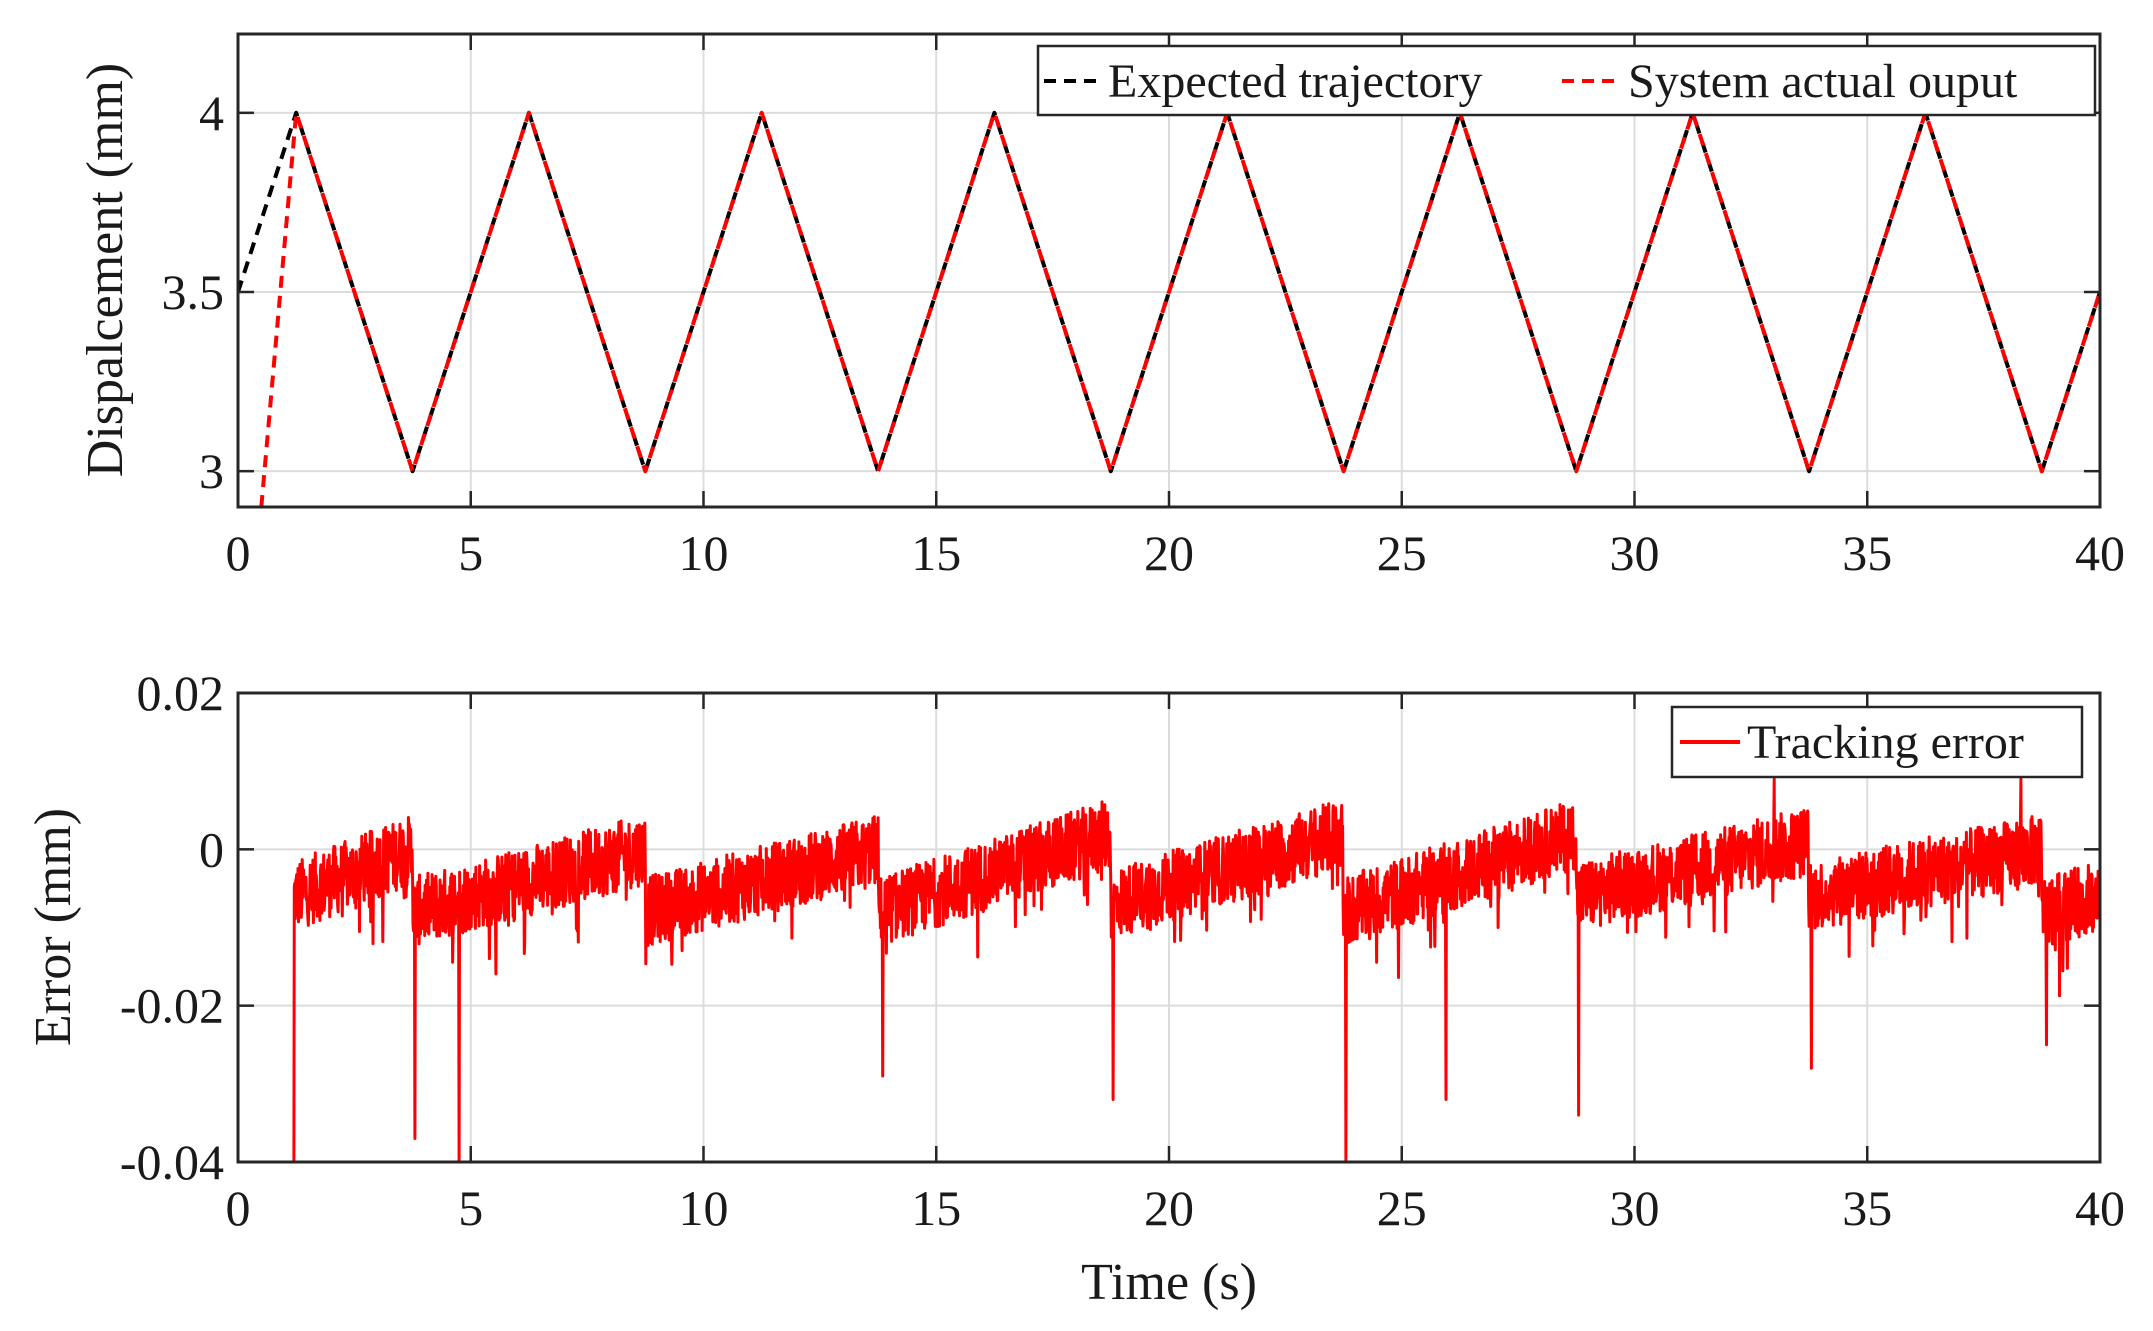 The width and height of the screenshot is (2153, 1331). Describe the element at coordinates (105, 270) in the screenshot. I see `y-axis-label: Dispalcement (mm)` at that location.